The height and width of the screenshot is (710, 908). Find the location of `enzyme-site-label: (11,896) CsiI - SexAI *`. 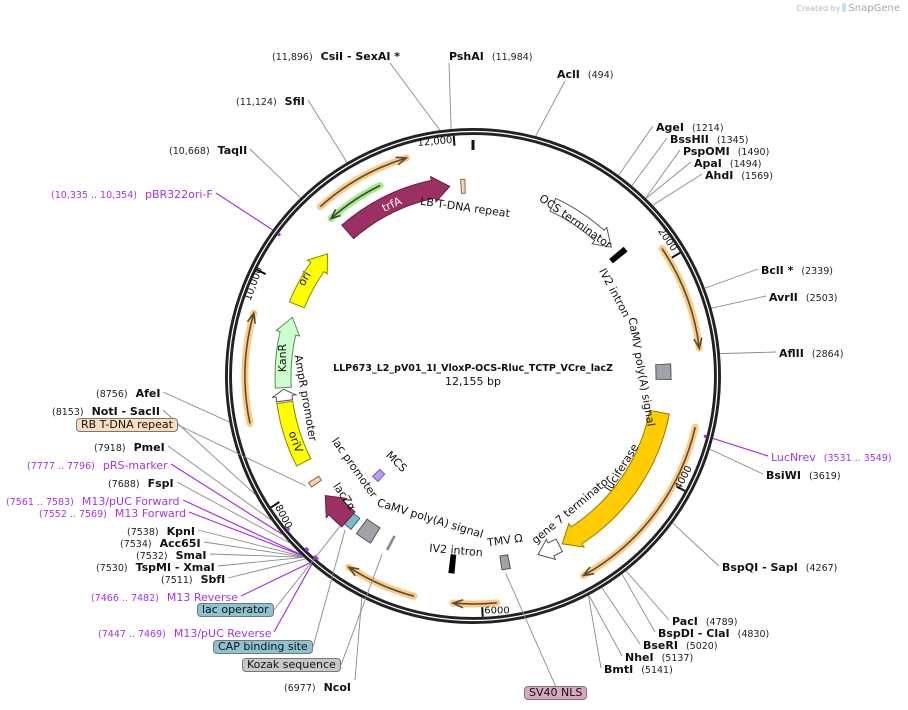

enzyme-site-label: (11,896) CsiI - SexAI * is located at coordinates (336, 56).